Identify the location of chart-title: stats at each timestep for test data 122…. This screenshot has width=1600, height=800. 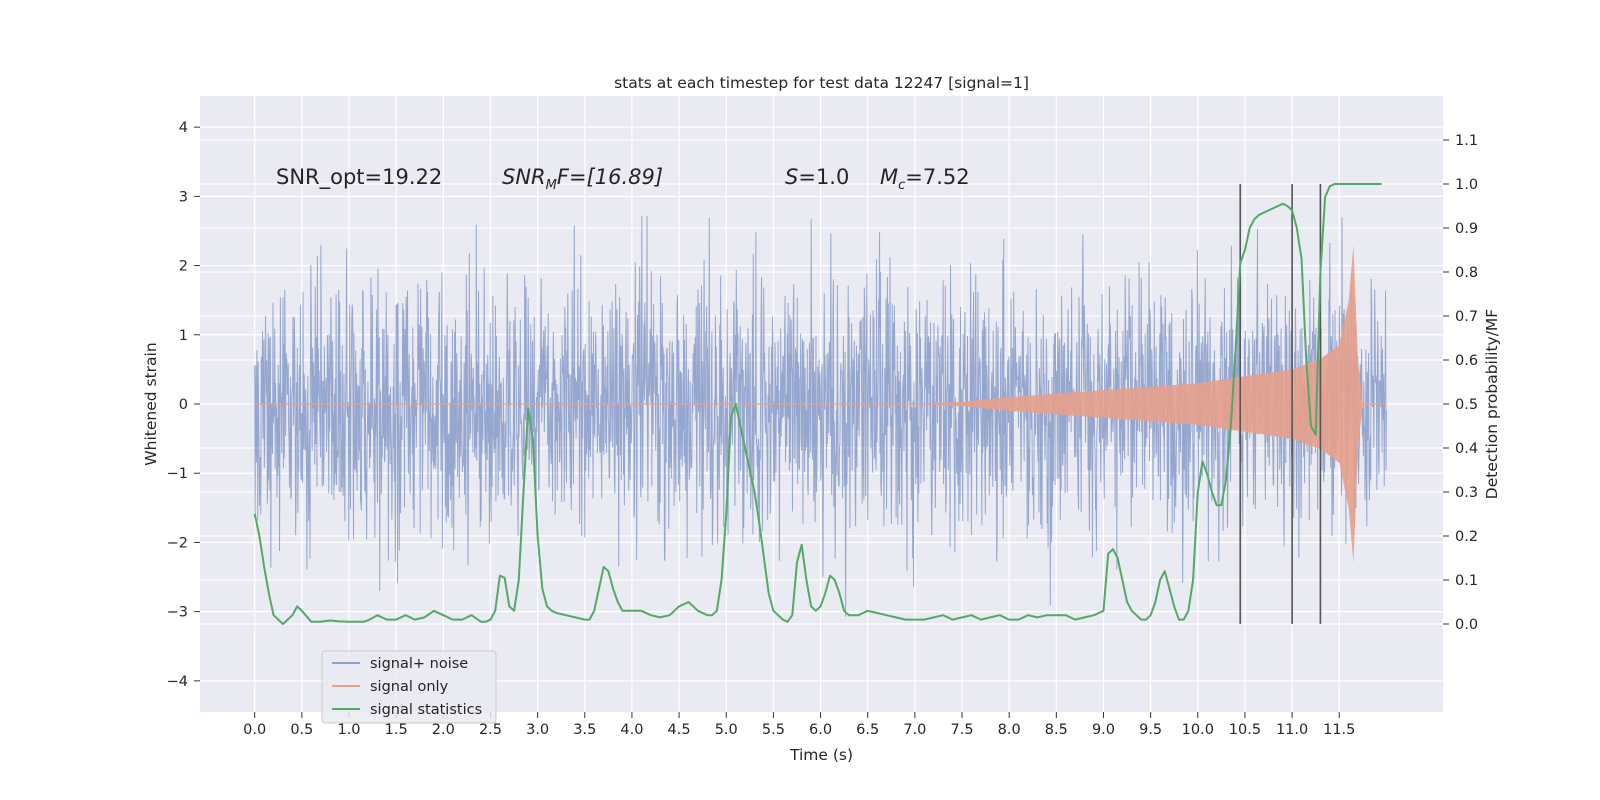
(821, 83).